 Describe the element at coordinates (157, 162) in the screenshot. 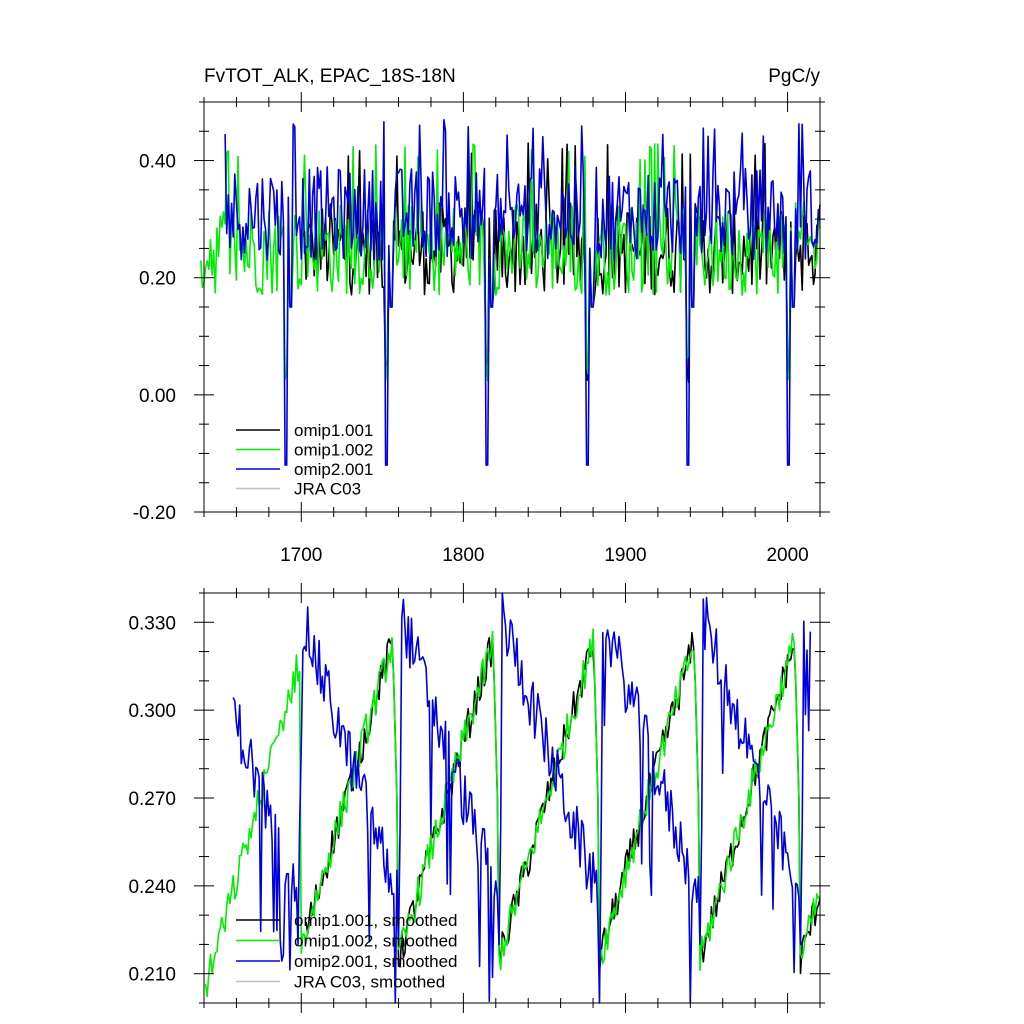

I see `y-tick-label: 0.40` at that location.